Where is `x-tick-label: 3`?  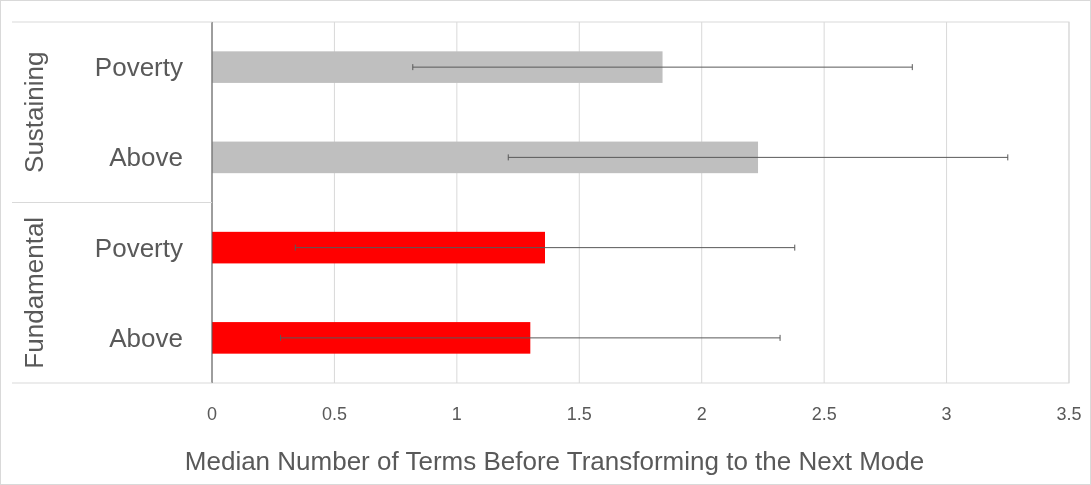
x-tick-label: 3 is located at coordinates (946, 414).